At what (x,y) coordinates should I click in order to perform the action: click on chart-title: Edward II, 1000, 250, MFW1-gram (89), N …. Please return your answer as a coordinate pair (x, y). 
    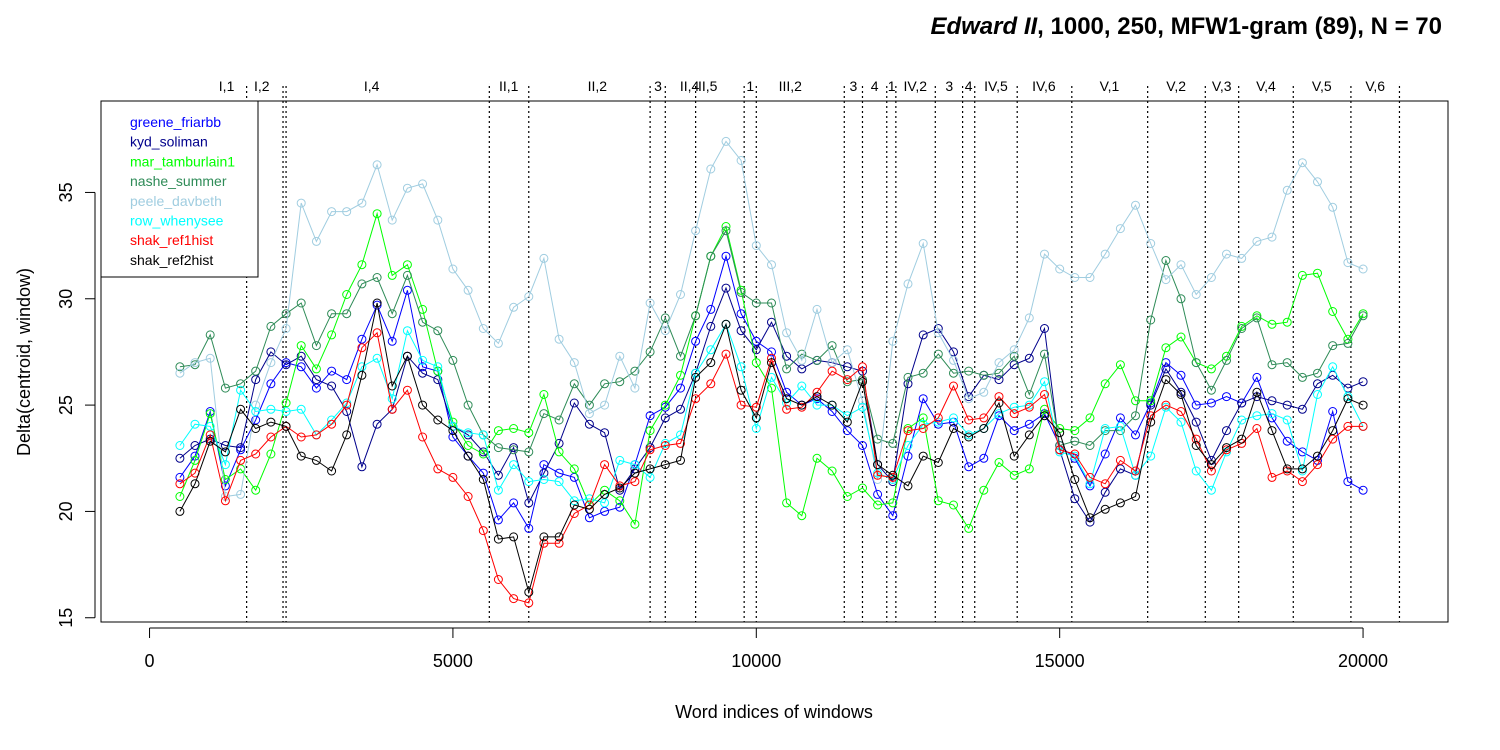
    Looking at the image, I should click on (1186, 26).